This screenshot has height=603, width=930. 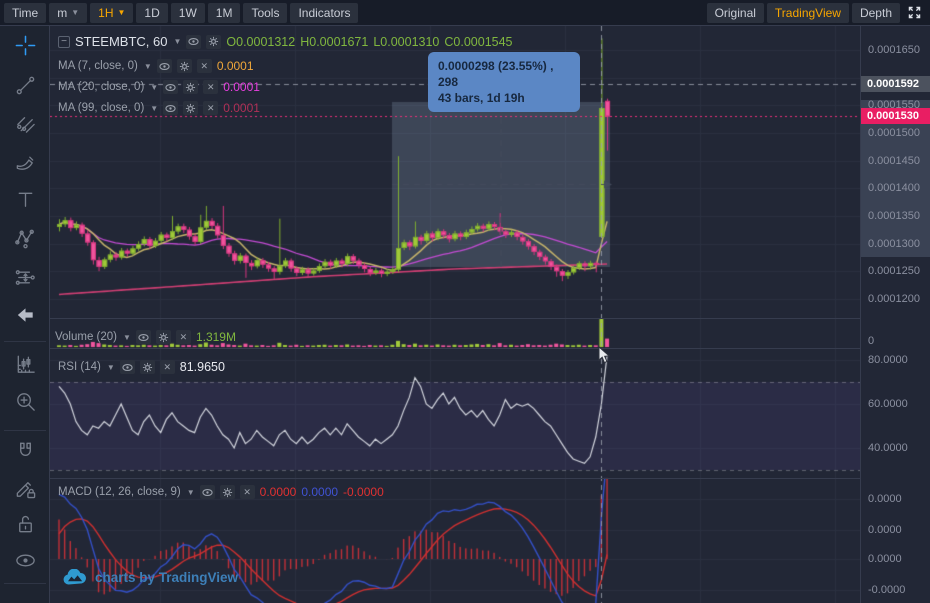 I want to click on collapse-icon: −, so click(x=64, y=41).